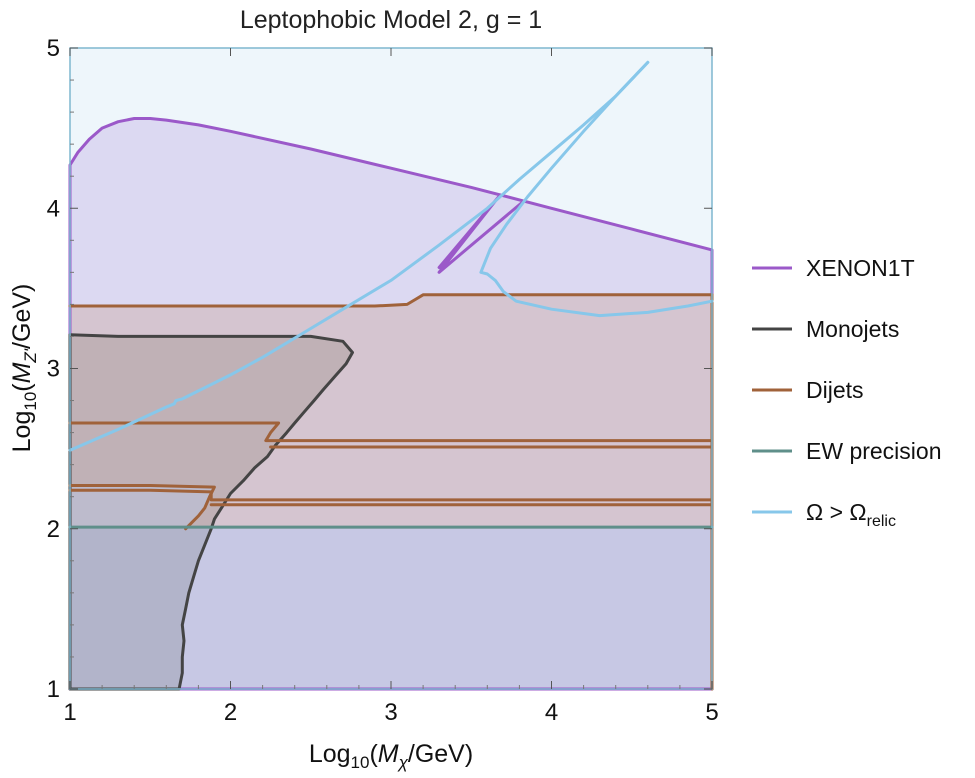 This screenshot has width=975, height=778. Describe the element at coordinates (53, 529) in the screenshot. I see `y-tick-label: 2` at that location.